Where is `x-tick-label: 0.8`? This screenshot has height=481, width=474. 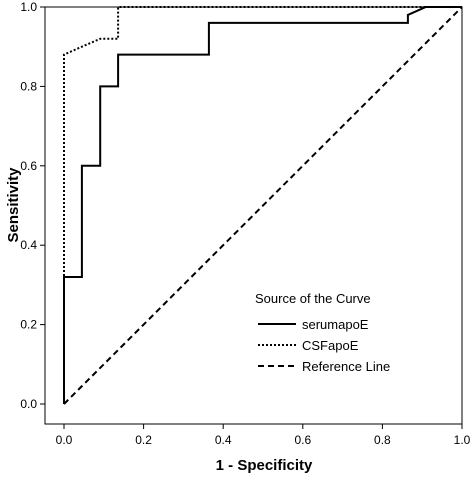
x-tick-label: 0.8 is located at coordinates (382, 440).